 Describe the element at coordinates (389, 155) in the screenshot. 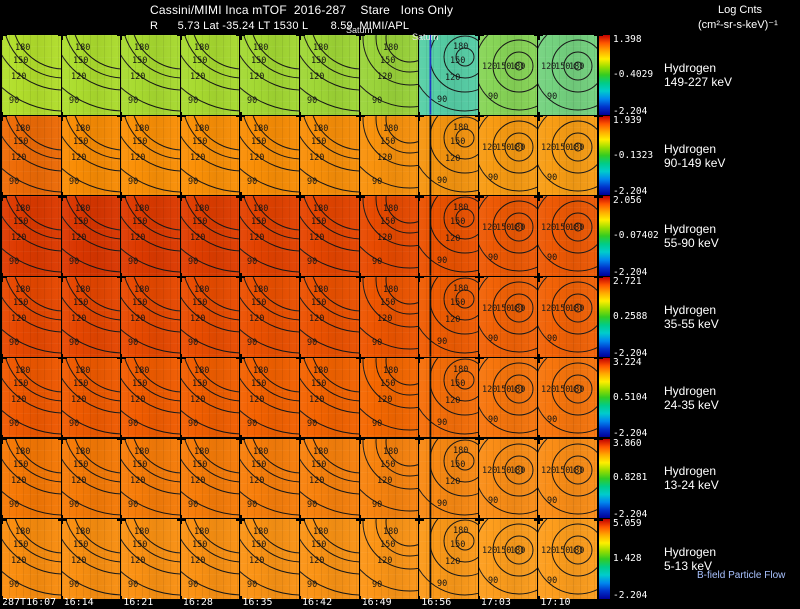

I see `heatmap-panel-r1c6: 180 150 120 90` at that location.